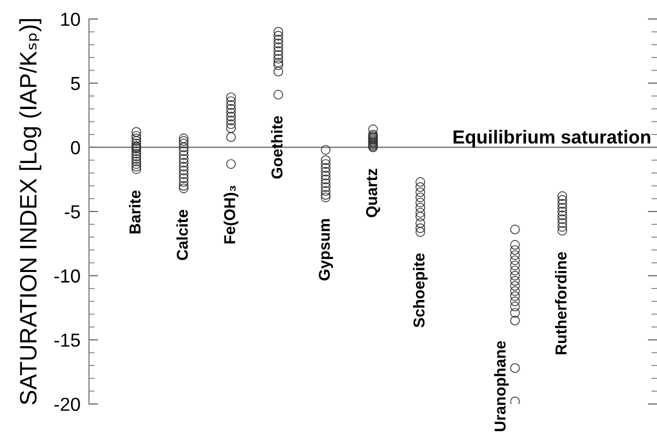 The height and width of the screenshot is (446, 657). I want to click on y-tick-label: 5, so click(75, 83).